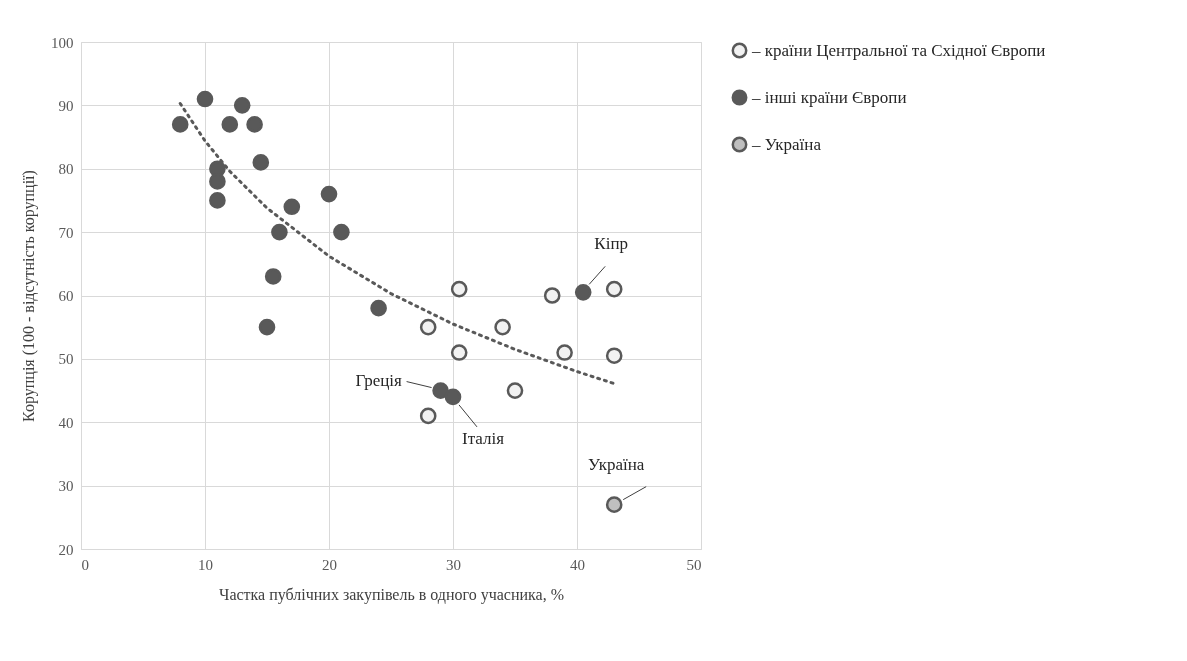 The height and width of the screenshot is (661, 1187). What do you see at coordinates (66, 232) in the screenshot?
I see `y-tick-label: 70` at bounding box center [66, 232].